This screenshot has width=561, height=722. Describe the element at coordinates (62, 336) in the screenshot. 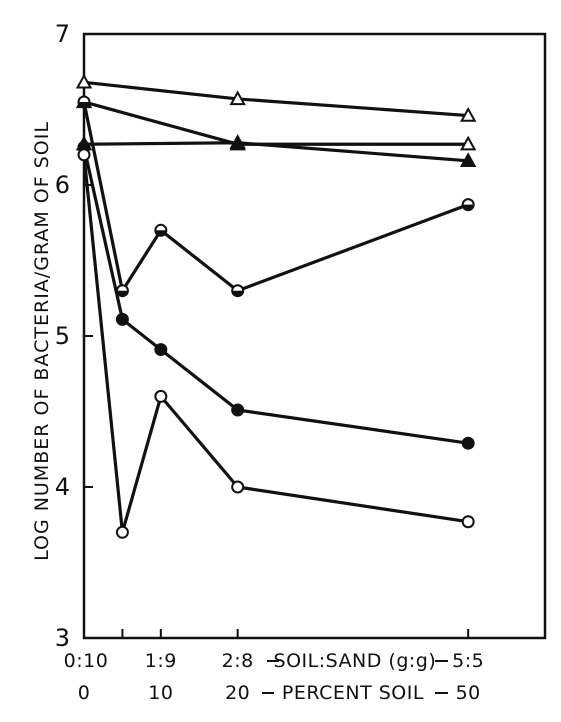

I see `y-tick-label: 5` at that location.